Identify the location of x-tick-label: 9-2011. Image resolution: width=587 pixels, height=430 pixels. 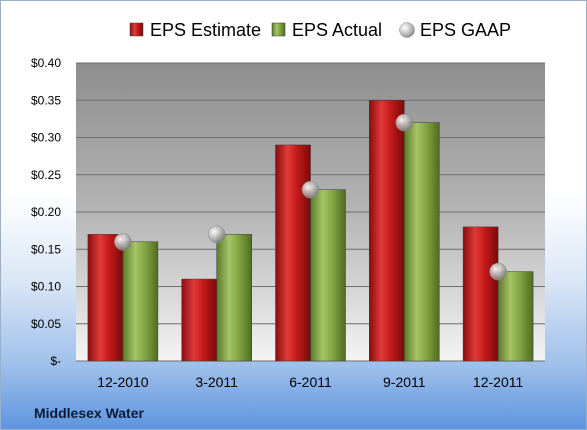
(404, 382).